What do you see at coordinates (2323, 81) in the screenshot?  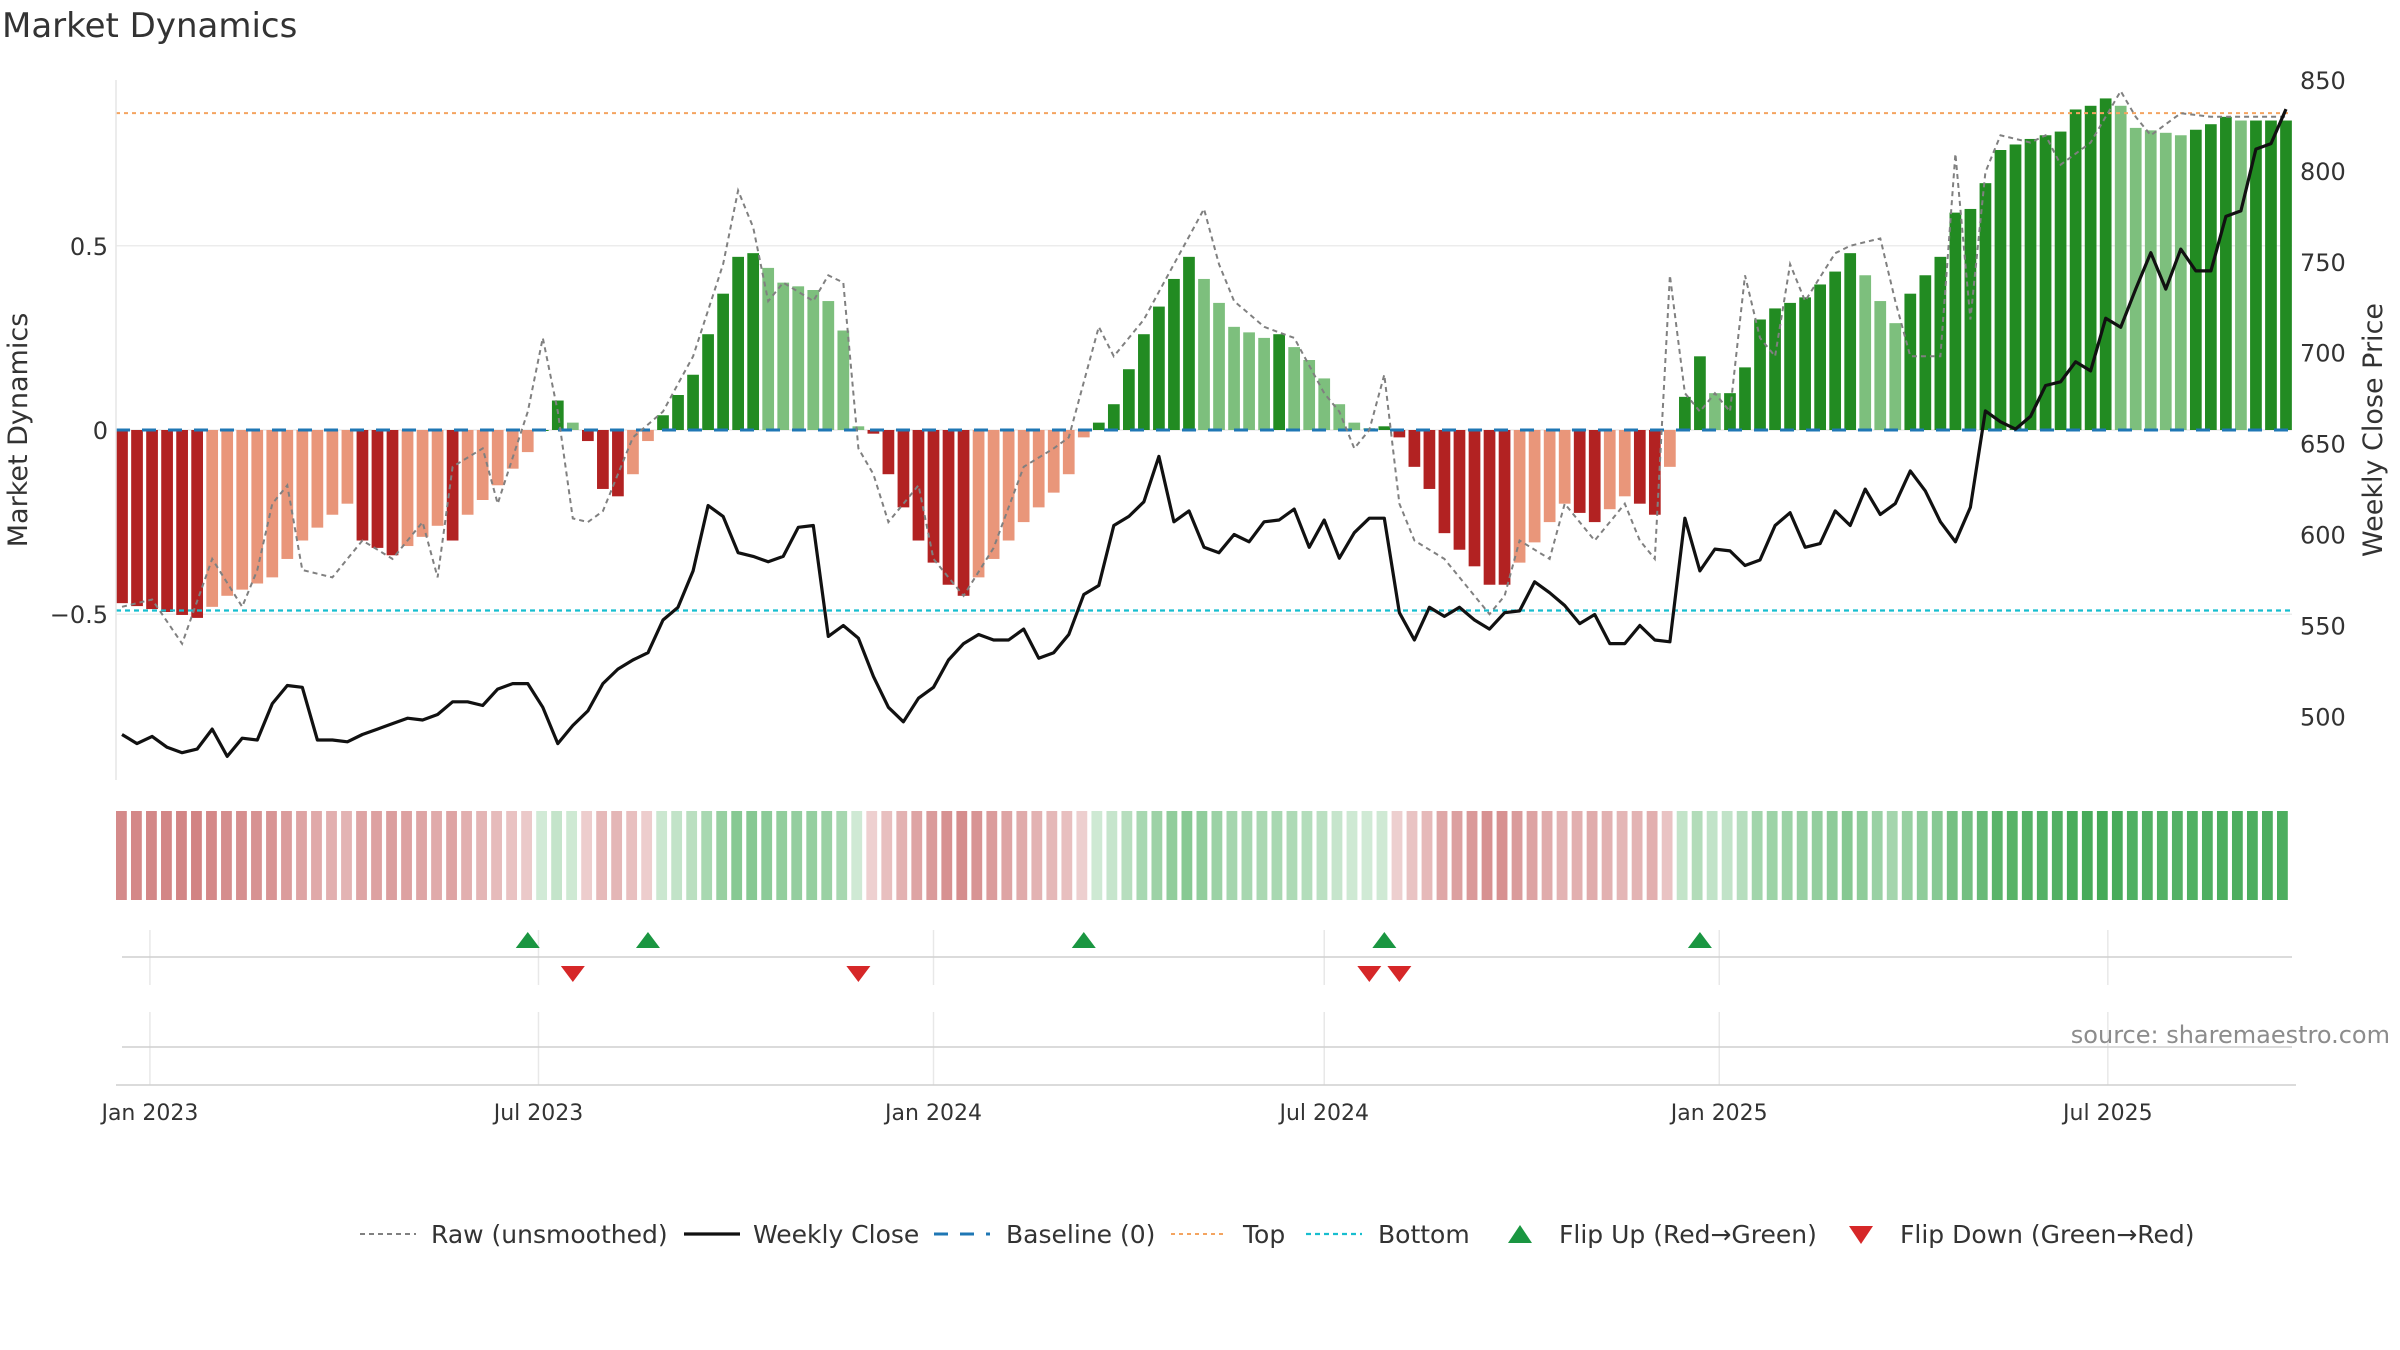 I see `y-tick-label-right: 850` at bounding box center [2323, 81].